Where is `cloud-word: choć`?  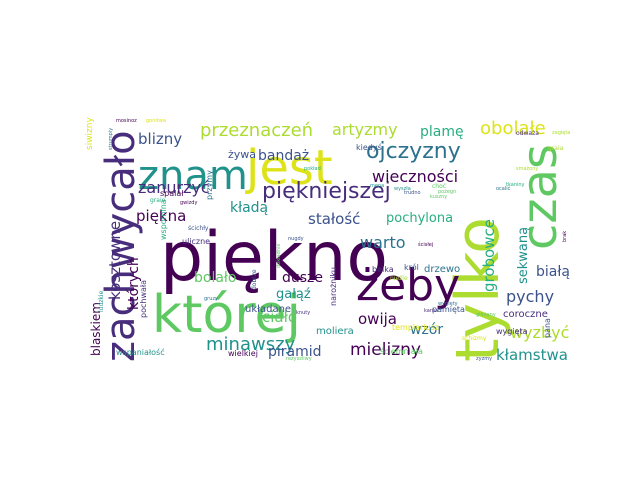 cloud-word: choć is located at coordinates (439, 186).